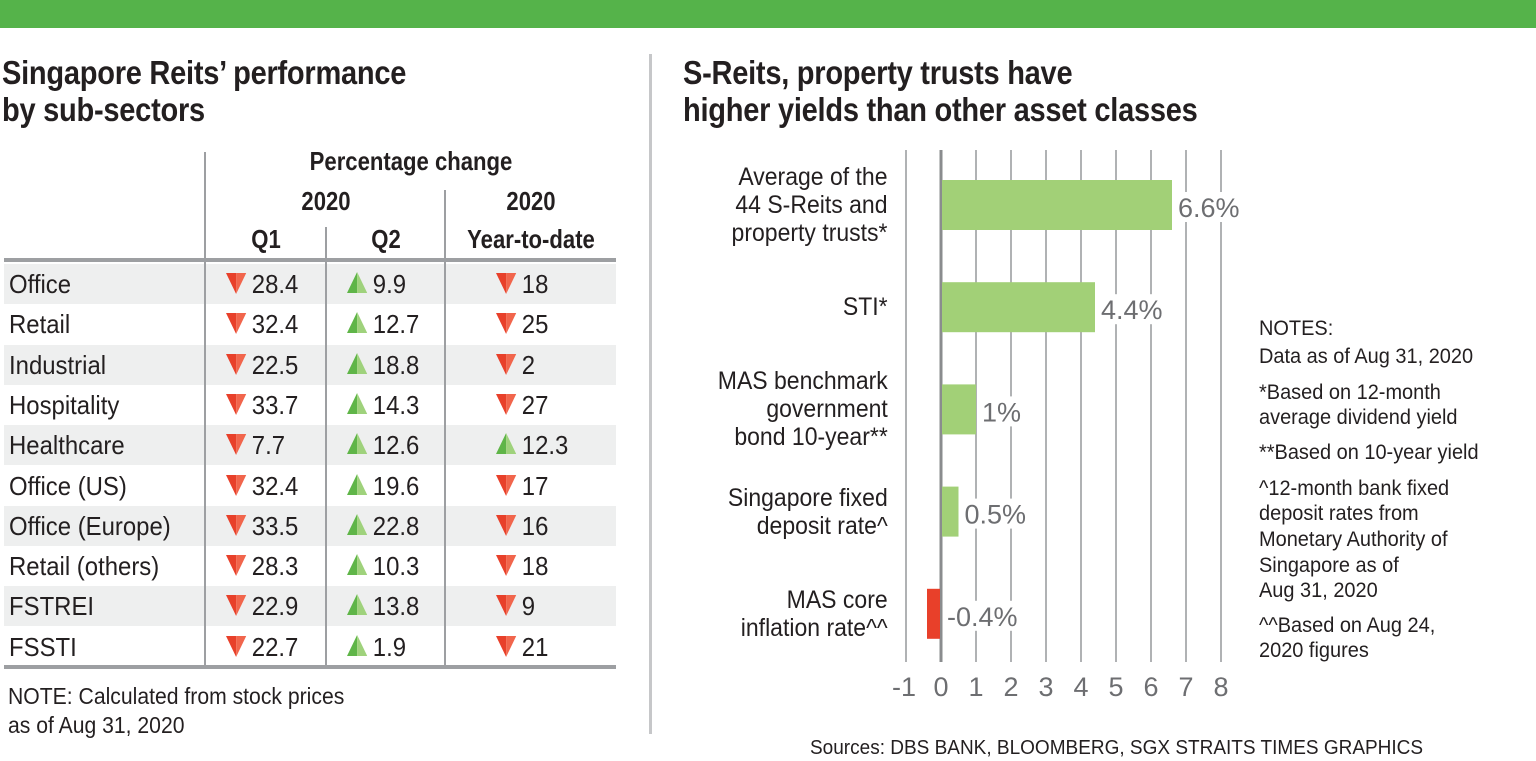 Image resolution: width=1536 pixels, height=761 pixels. What do you see at coordinates (389, 284) in the screenshot?
I see `cell-value: 9.9` at bounding box center [389, 284].